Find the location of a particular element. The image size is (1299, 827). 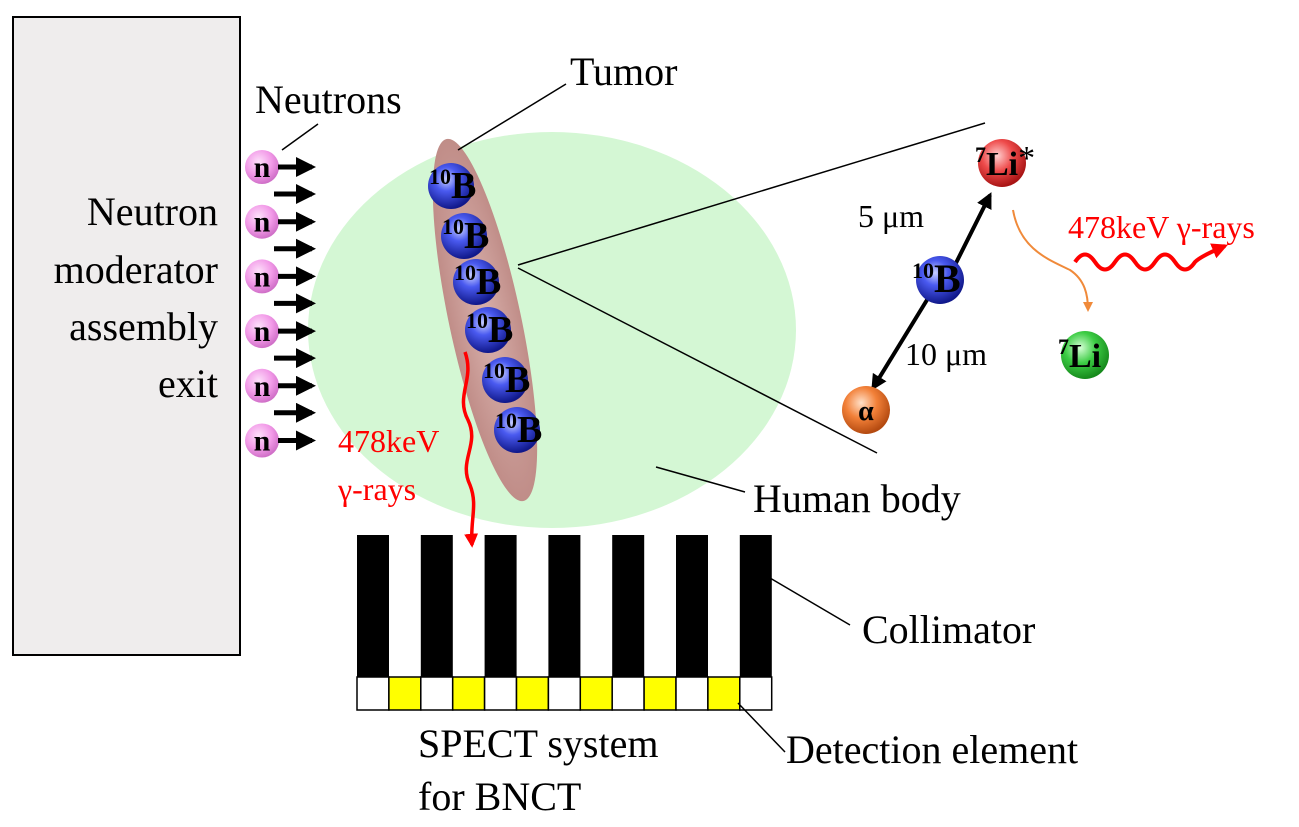

system-label-line1: SPECT system is located at coordinates (538, 743).